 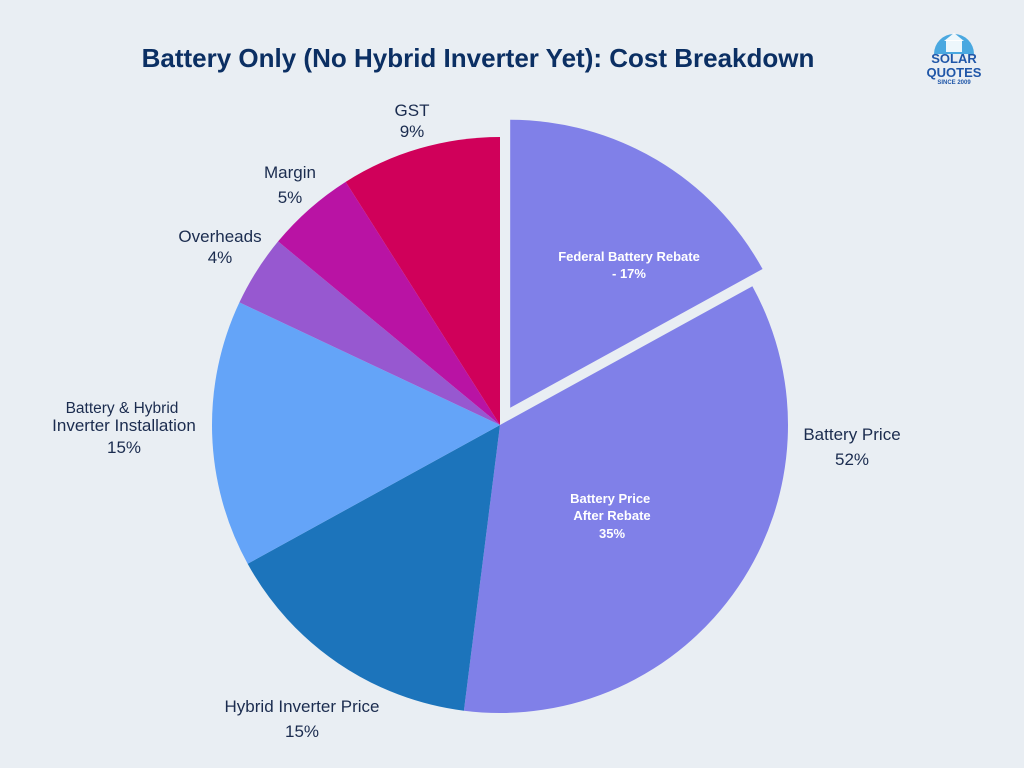 What do you see at coordinates (611, 515) in the screenshot?
I see `after-rebate-line2: After Rebate` at bounding box center [611, 515].